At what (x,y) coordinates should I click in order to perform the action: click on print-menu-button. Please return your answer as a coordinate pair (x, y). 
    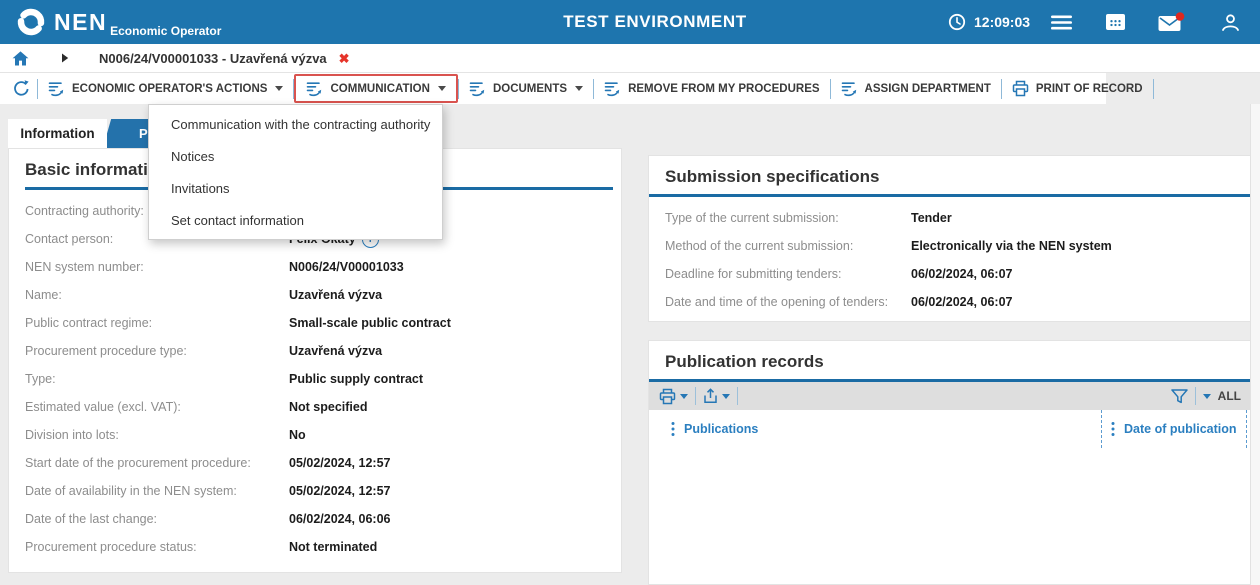
    Looking at the image, I should click on (673, 396).